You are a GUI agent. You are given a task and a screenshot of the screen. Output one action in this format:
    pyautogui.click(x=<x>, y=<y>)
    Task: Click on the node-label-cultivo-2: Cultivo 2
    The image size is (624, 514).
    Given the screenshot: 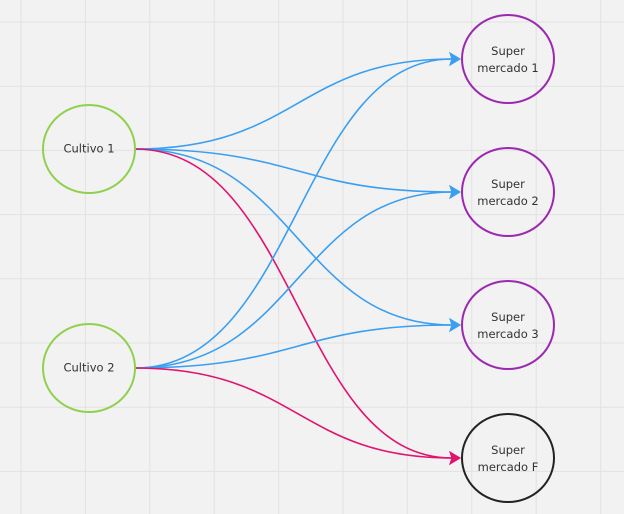 What is the action you would take?
    pyautogui.click(x=89, y=368)
    